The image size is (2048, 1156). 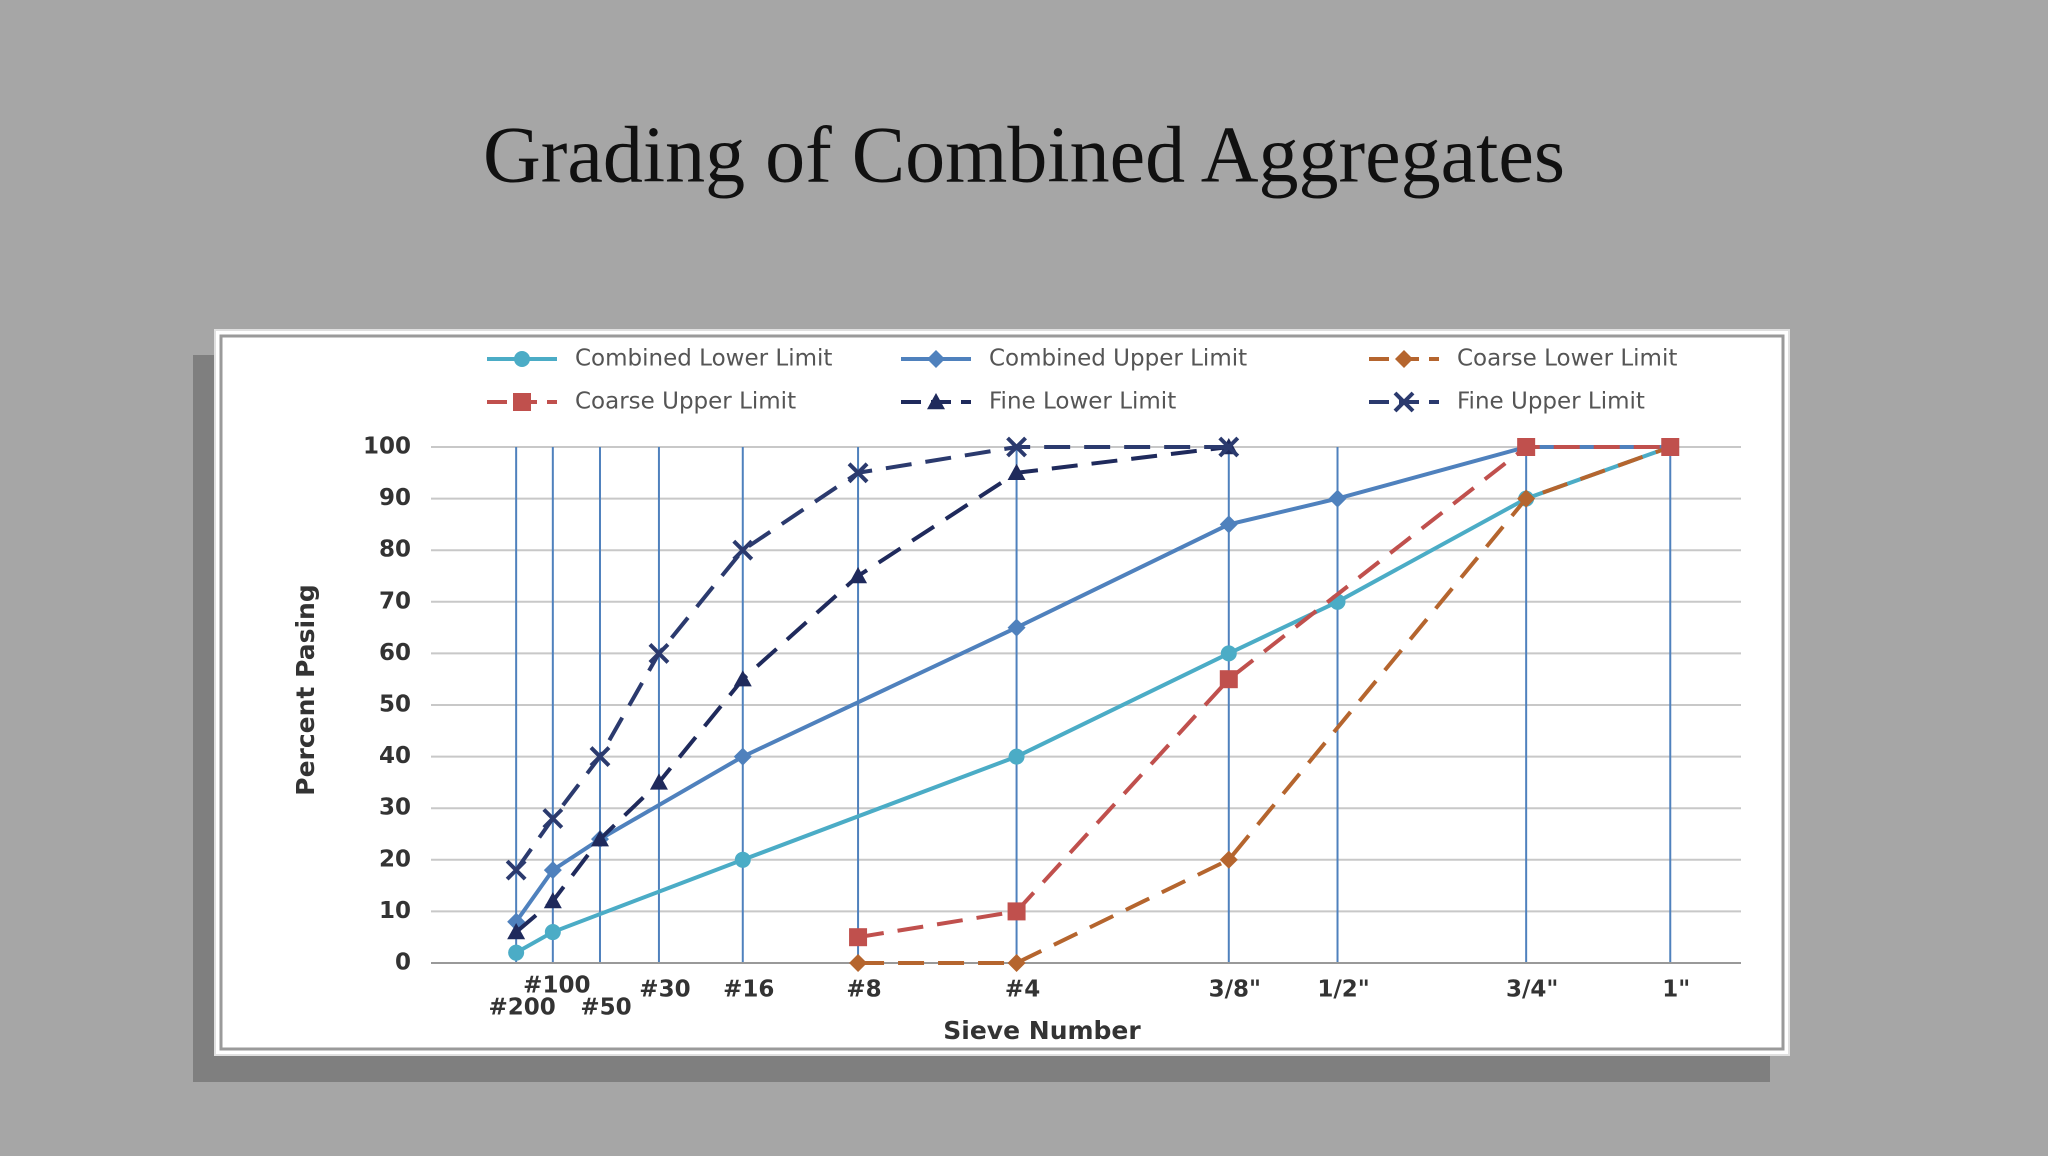 I want to click on legend-label: Combined Upper Limit, so click(x=1118, y=359).